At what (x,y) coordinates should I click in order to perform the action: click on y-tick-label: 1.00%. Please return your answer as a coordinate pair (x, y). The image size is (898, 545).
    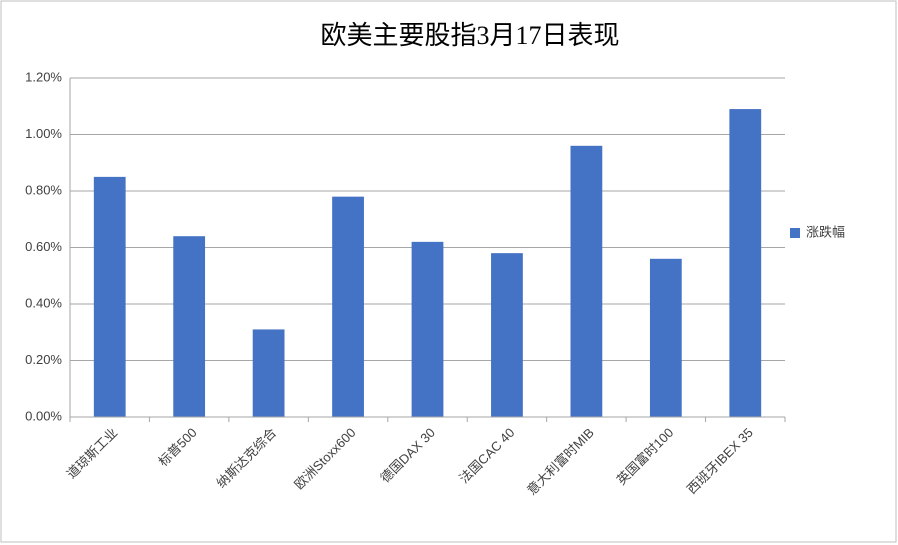
    Looking at the image, I should click on (43, 133).